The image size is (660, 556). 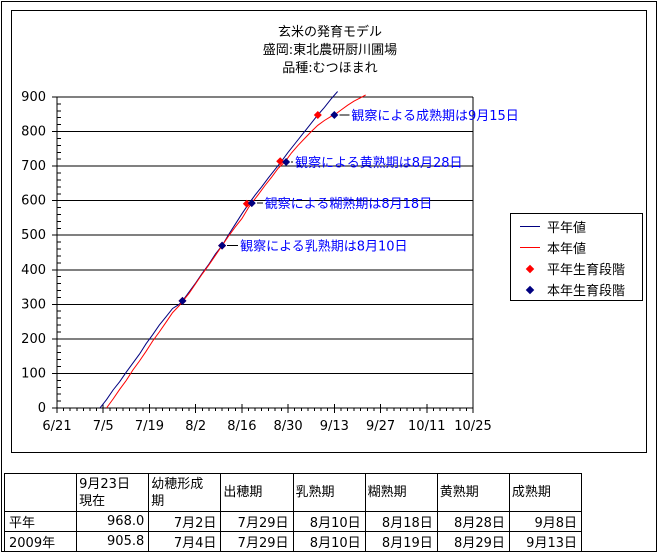 What do you see at coordinates (185, 521) in the screenshot?
I see `table-cell: 7月2日` at bounding box center [185, 521].